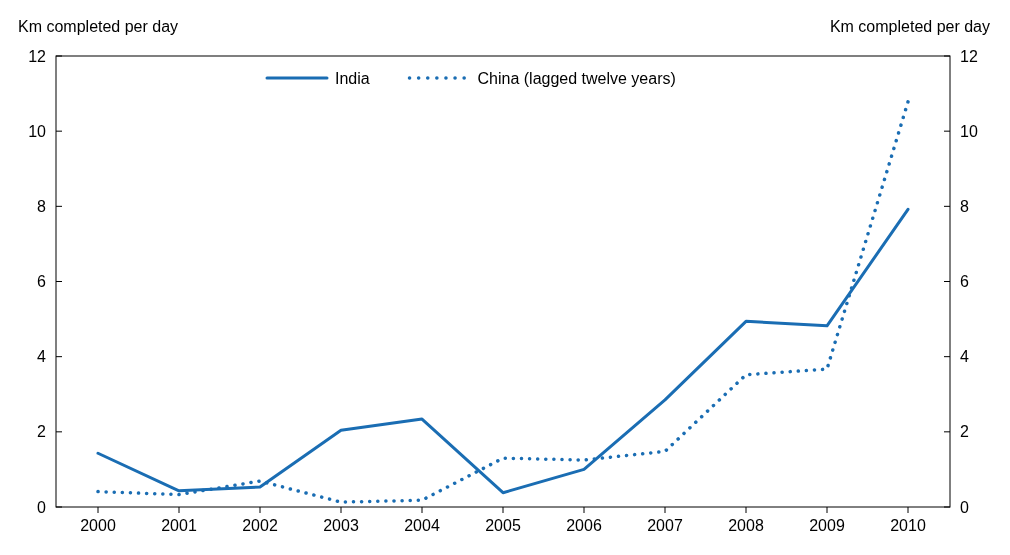 This screenshot has height=555, width=1010. What do you see at coordinates (42, 507) in the screenshot?
I see `y-tick-label: 0` at bounding box center [42, 507].